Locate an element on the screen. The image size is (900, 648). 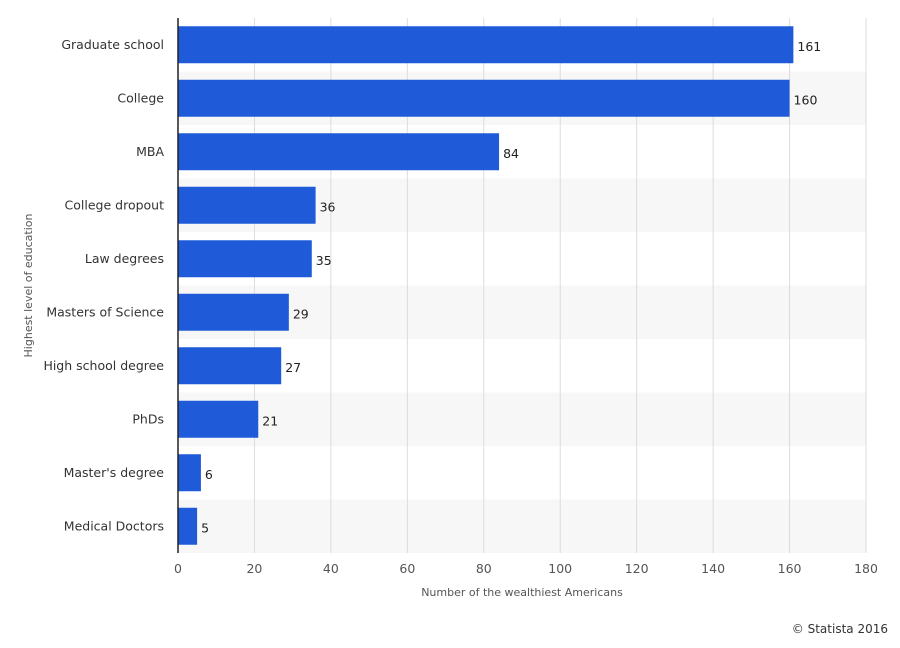
category-label: Graduate school is located at coordinates (112, 44).